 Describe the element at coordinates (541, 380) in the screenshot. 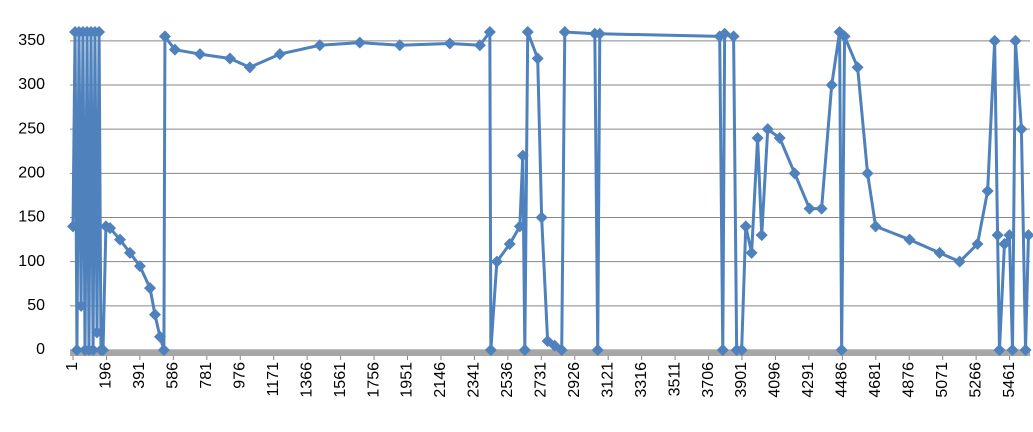

I see `x-tick-label: 2731` at that location.